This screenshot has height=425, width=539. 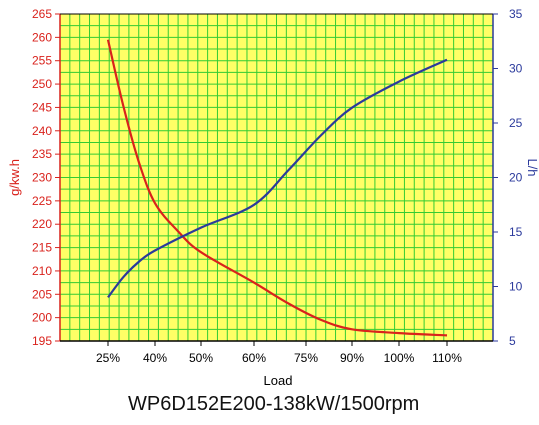 What do you see at coordinates (42, 37) in the screenshot?
I see `y-left-tick-label: 260` at bounding box center [42, 37].